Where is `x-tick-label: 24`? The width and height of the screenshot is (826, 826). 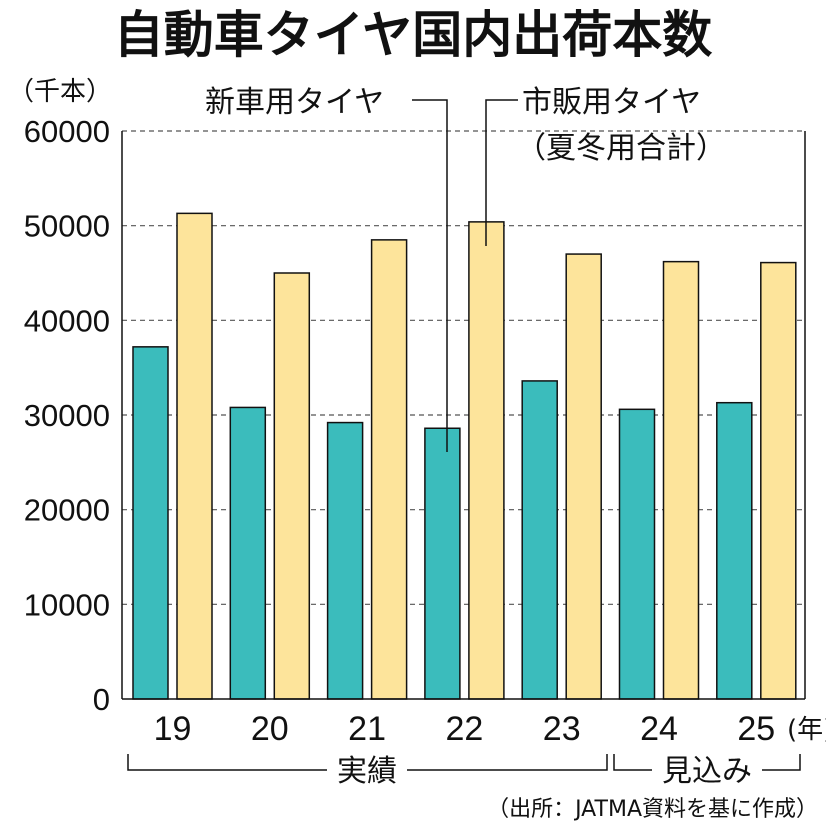
x-tick-label: 24 is located at coordinates (659, 729).